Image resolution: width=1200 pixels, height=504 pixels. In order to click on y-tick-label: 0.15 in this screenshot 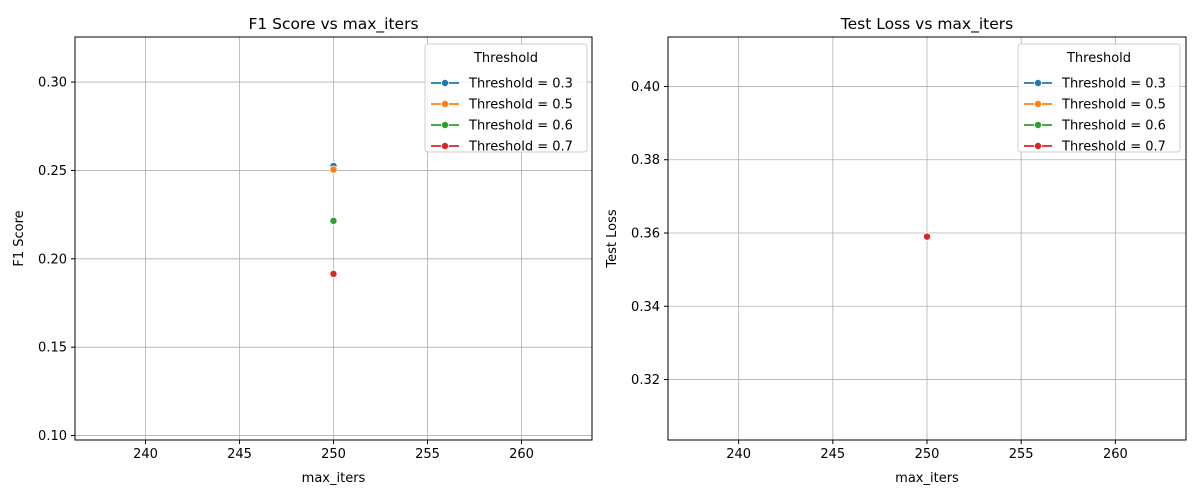, I will do `click(52, 348)`.